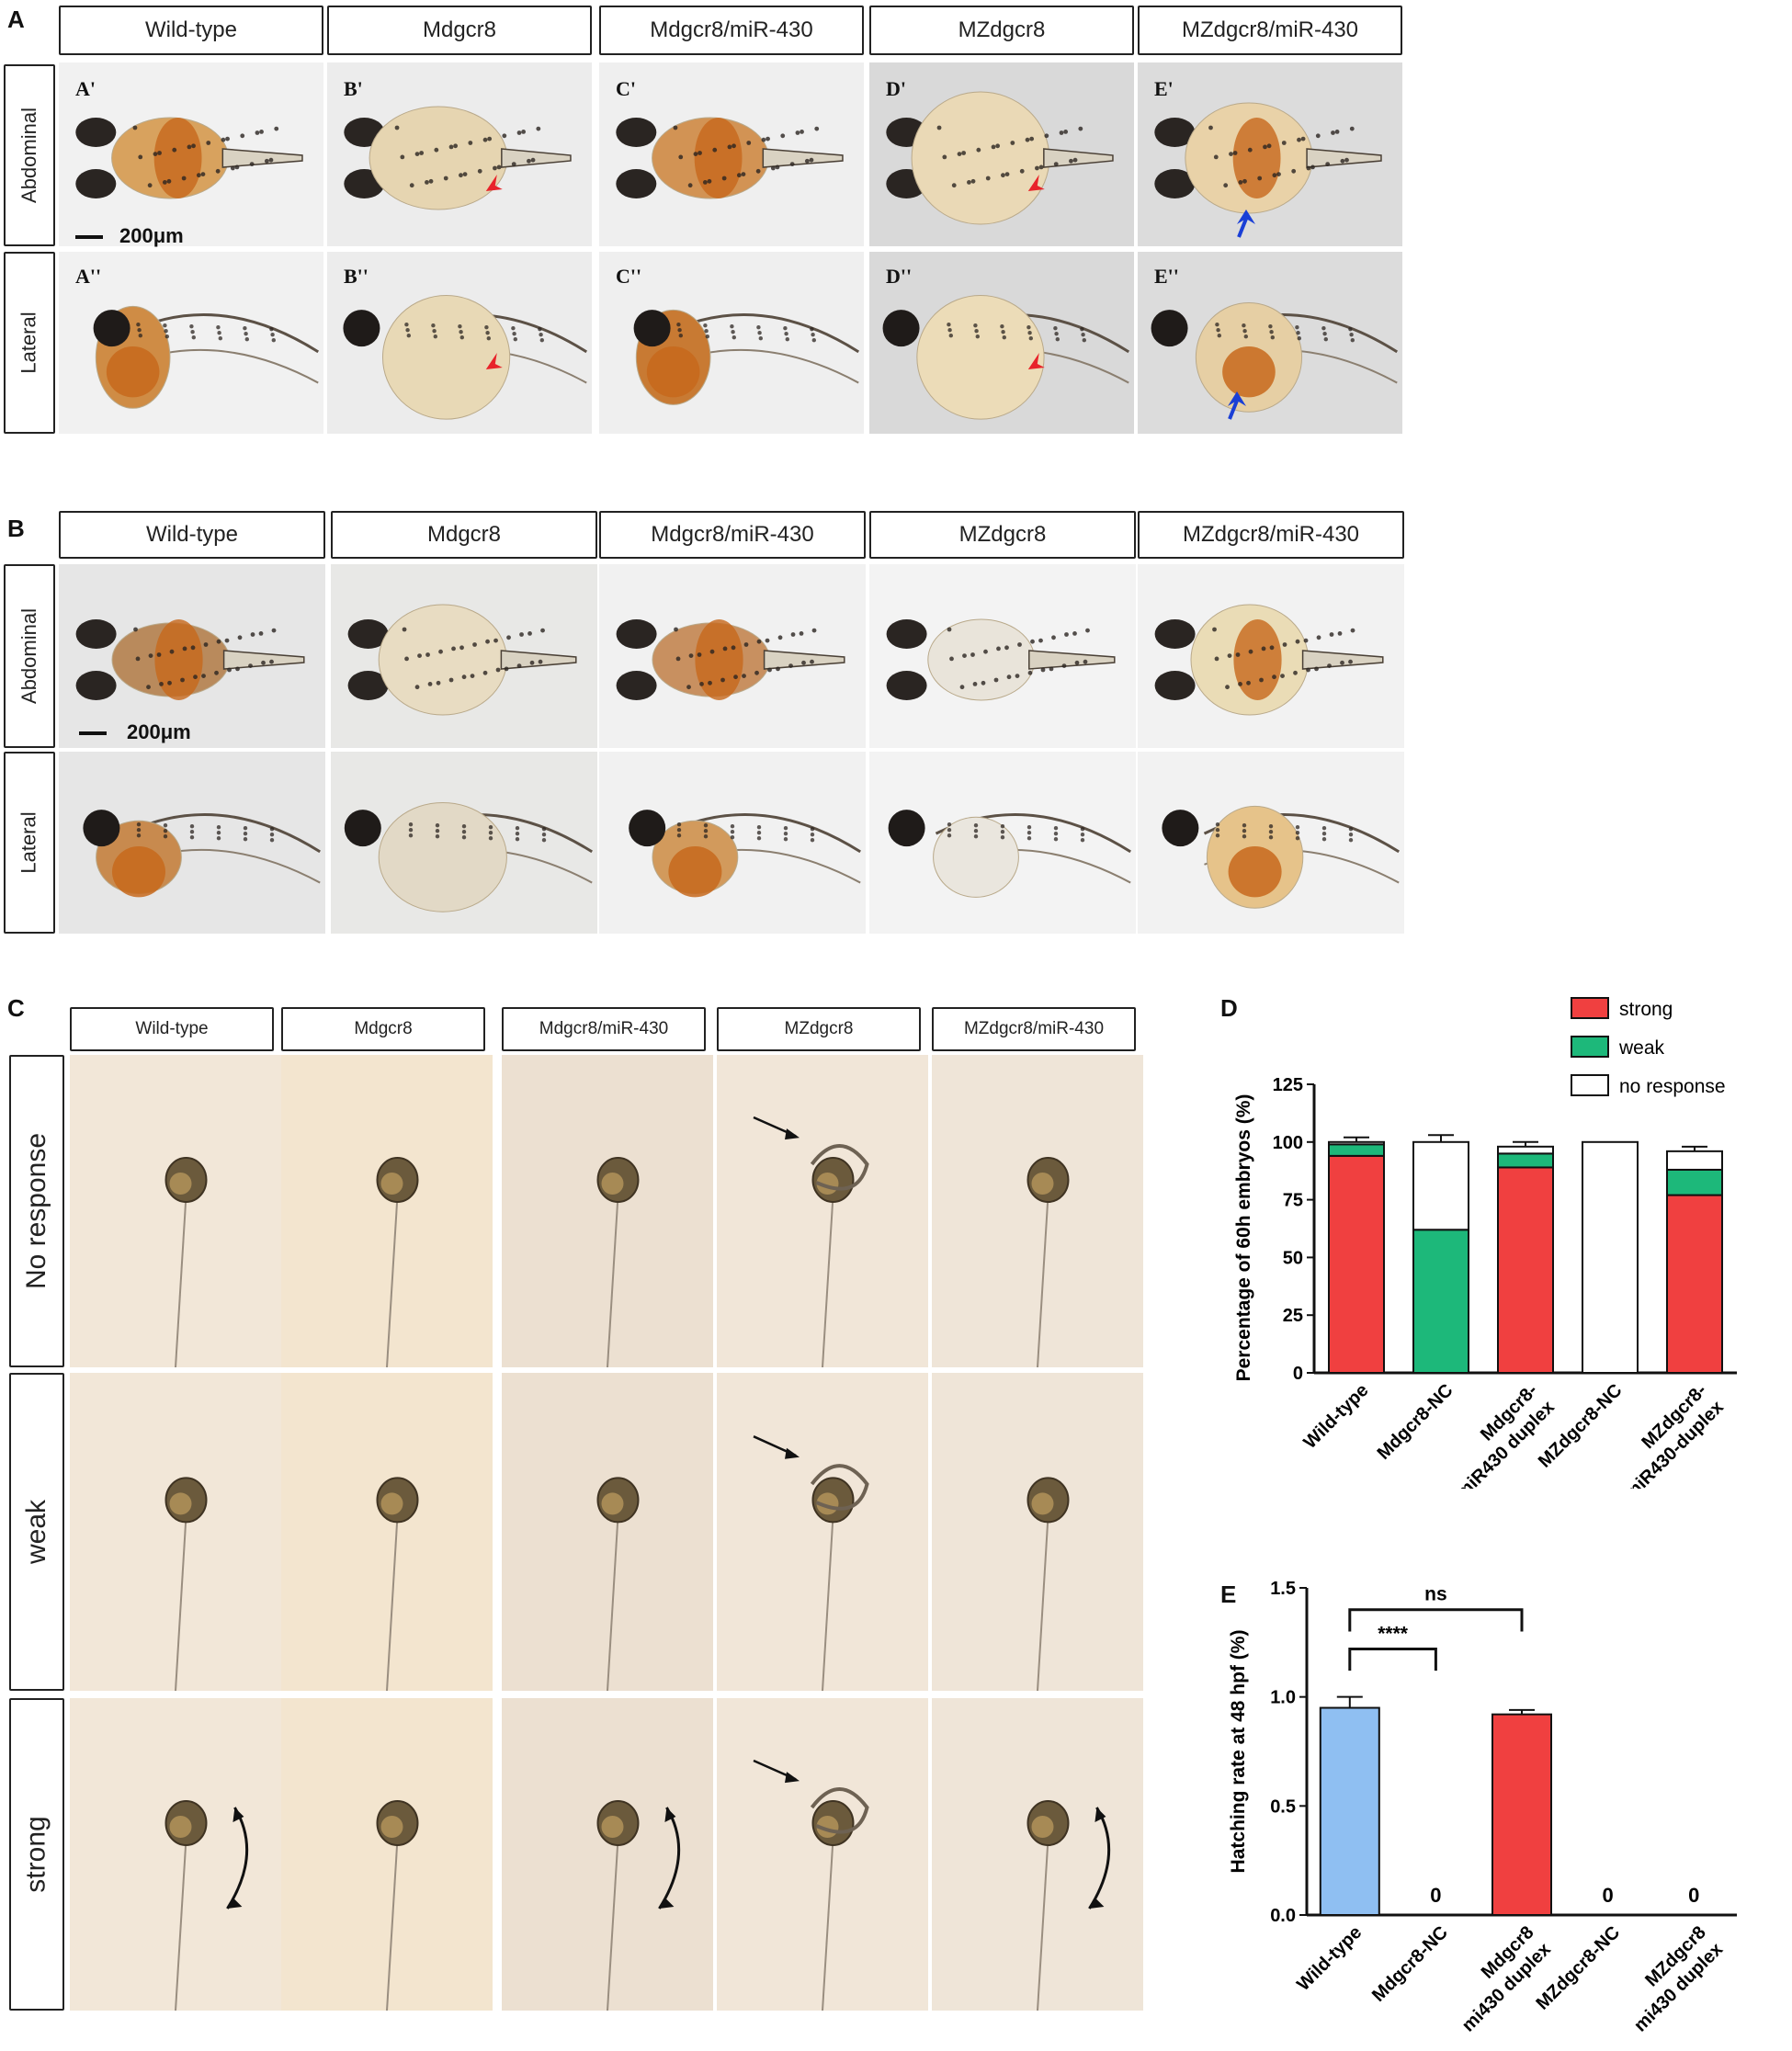 Image resolution: width=1792 pixels, height=2051 pixels. What do you see at coordinates (16, 528) in the screenshot?
I see `panel-b-label: B` at bounding box center [16, 528].